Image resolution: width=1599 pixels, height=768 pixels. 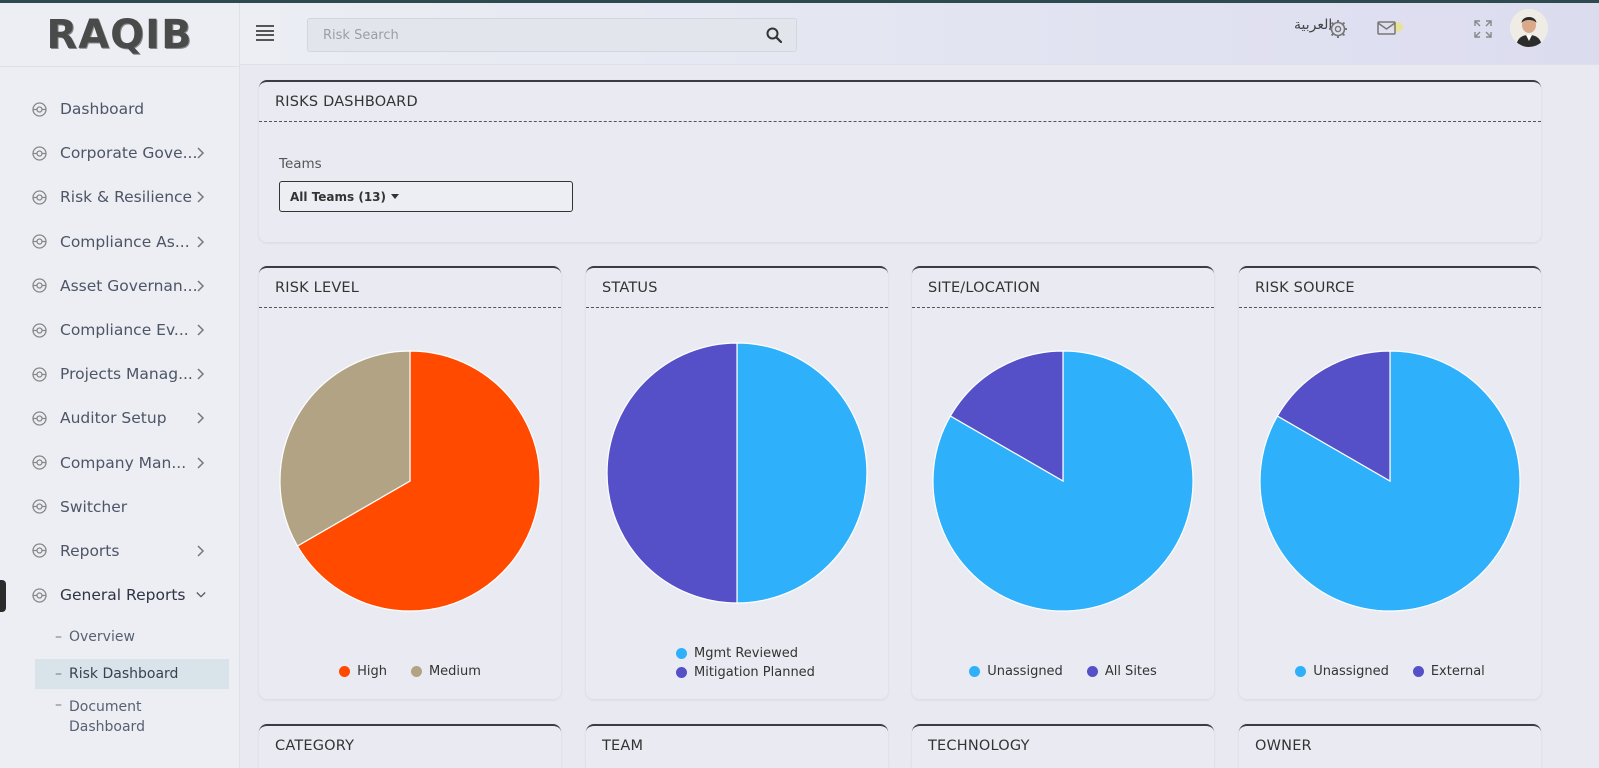 What do you see at coordinates (1313, 25) in the screenshot?
I see `language-switch: العربية` at bounding box center [1313, 25].